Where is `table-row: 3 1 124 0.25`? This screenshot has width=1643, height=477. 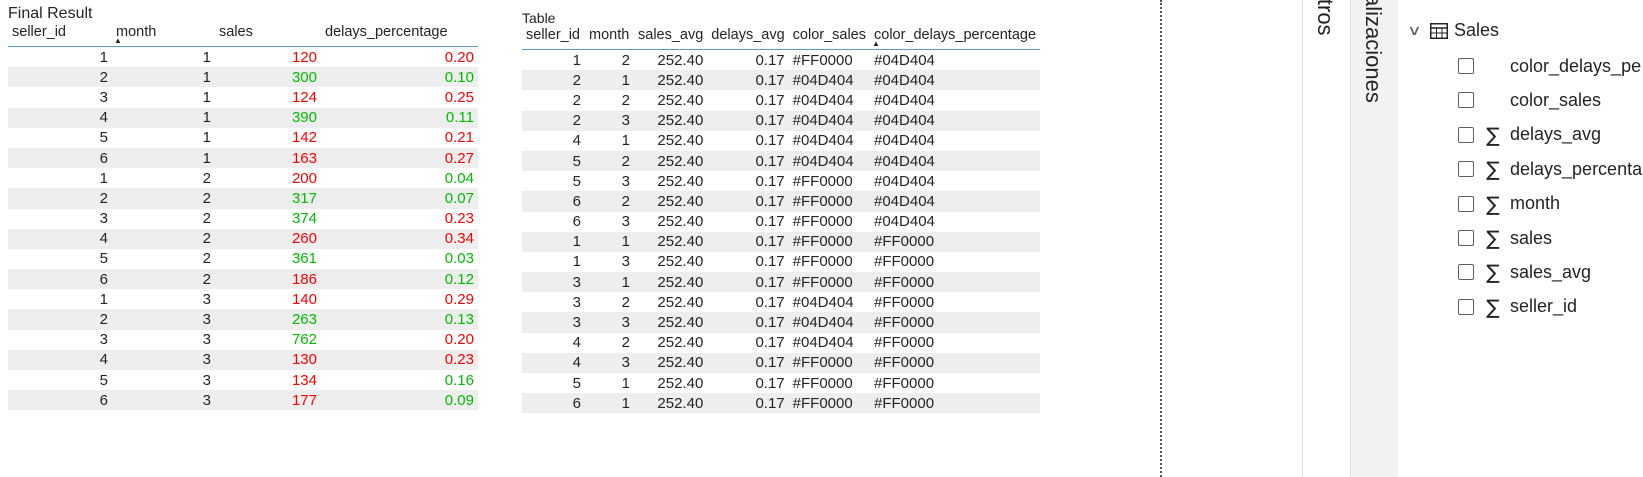 table-row: 3 1 124 0.25 is located at coordinates (243, 97).